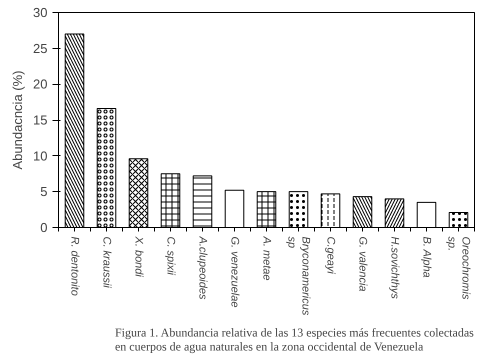 The image size is (494, 358). I want to click on y-tick-label: 15, so click(40, 120).